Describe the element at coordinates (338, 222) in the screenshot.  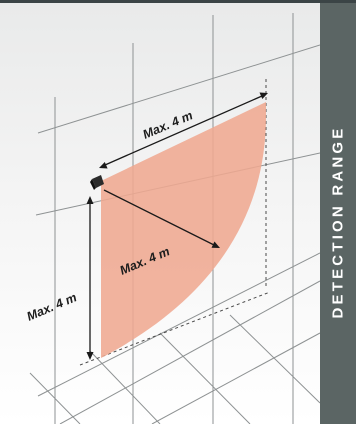
I see `detection-range-title: DETECTION RANGE` at that location.